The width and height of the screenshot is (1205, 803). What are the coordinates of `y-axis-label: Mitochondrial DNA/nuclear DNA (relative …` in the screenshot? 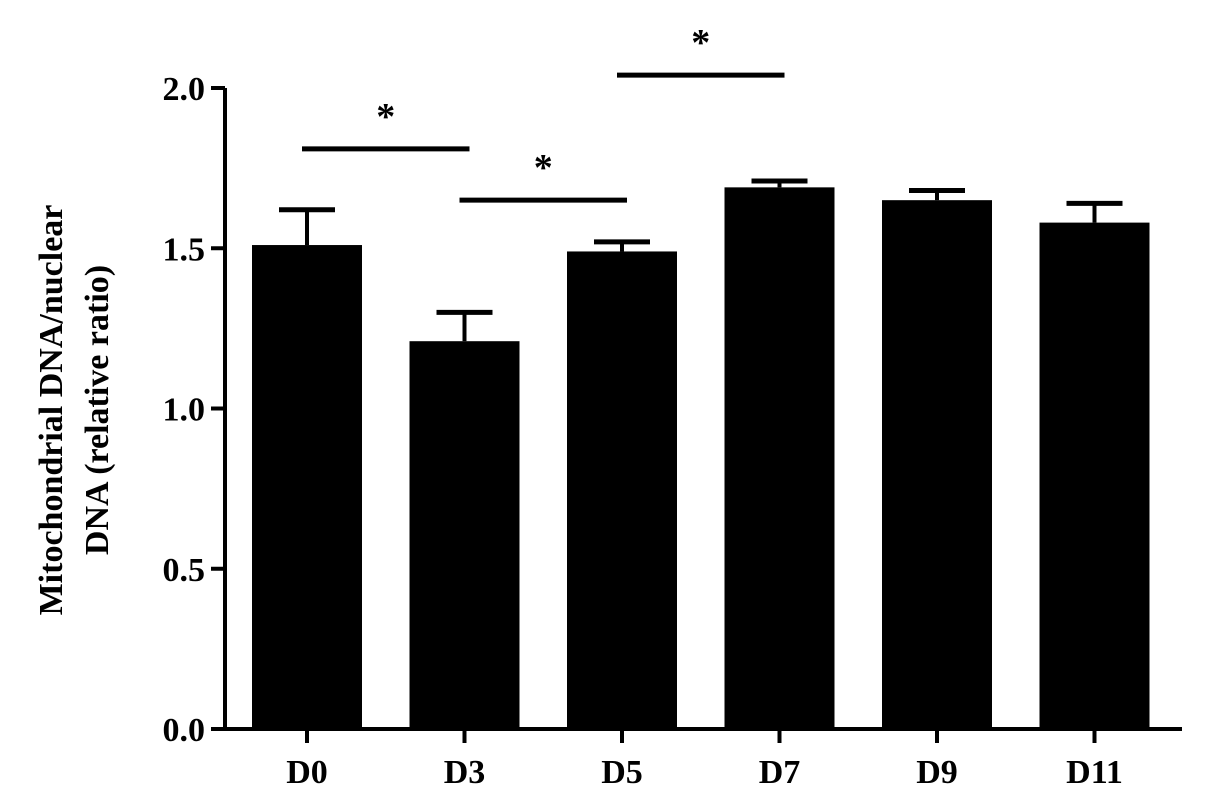 It's located at (74, 410).